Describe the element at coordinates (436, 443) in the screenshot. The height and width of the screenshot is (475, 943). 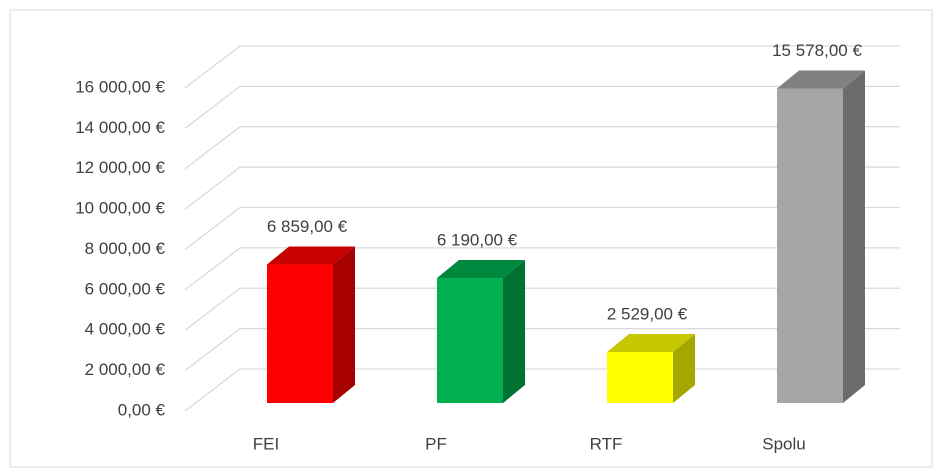
I see `x-tick-label: PF` at that location.